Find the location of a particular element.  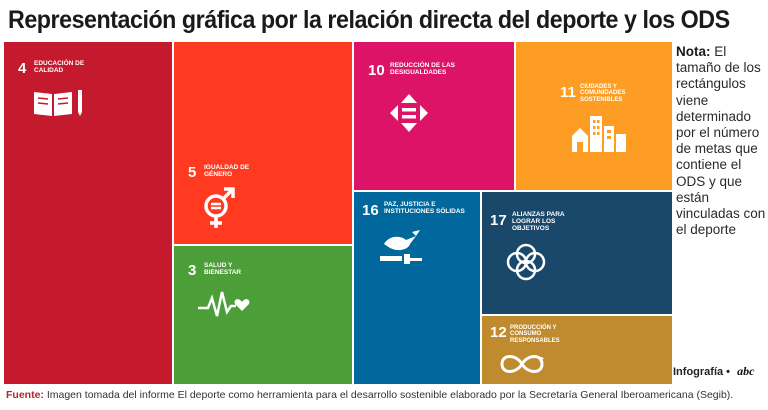

tile-number: 17 is located at coordinates (498, 220).